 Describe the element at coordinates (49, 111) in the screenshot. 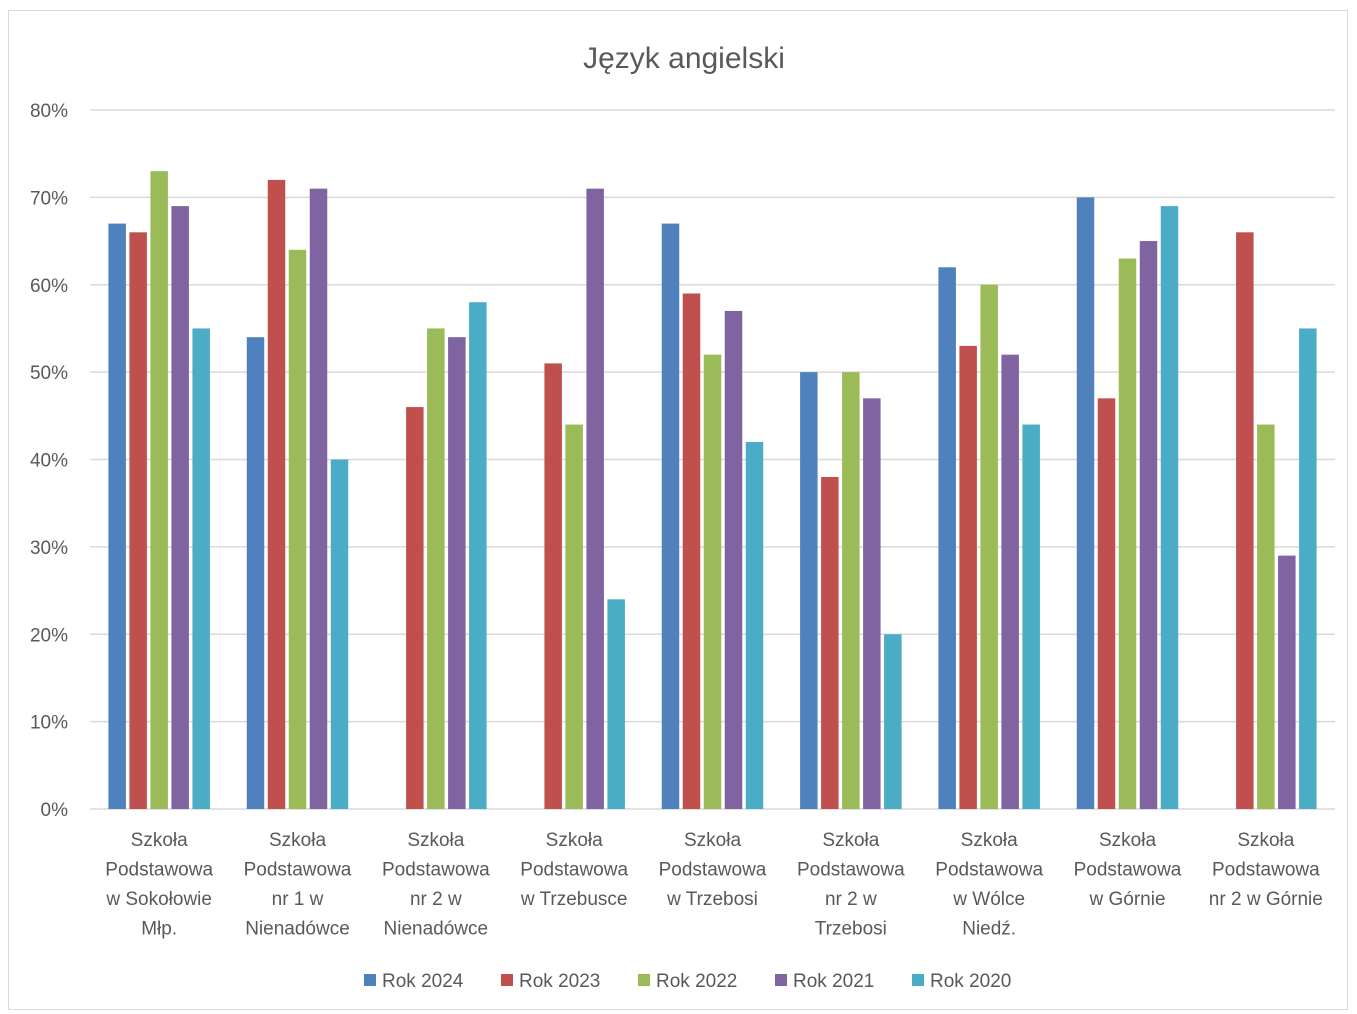

I see `y-tick-label: 80%` at that location.